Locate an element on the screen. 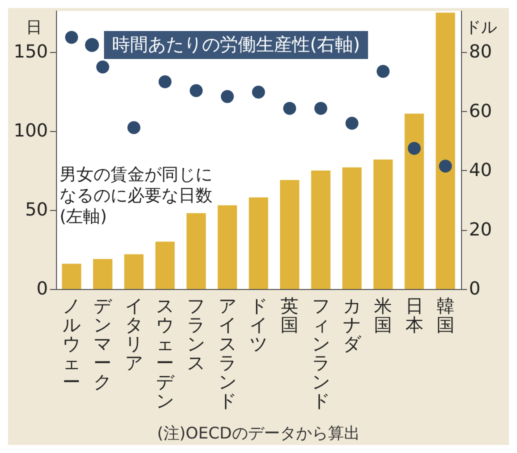  x-tick-label: 日本 is located at coordinates (414, 316).